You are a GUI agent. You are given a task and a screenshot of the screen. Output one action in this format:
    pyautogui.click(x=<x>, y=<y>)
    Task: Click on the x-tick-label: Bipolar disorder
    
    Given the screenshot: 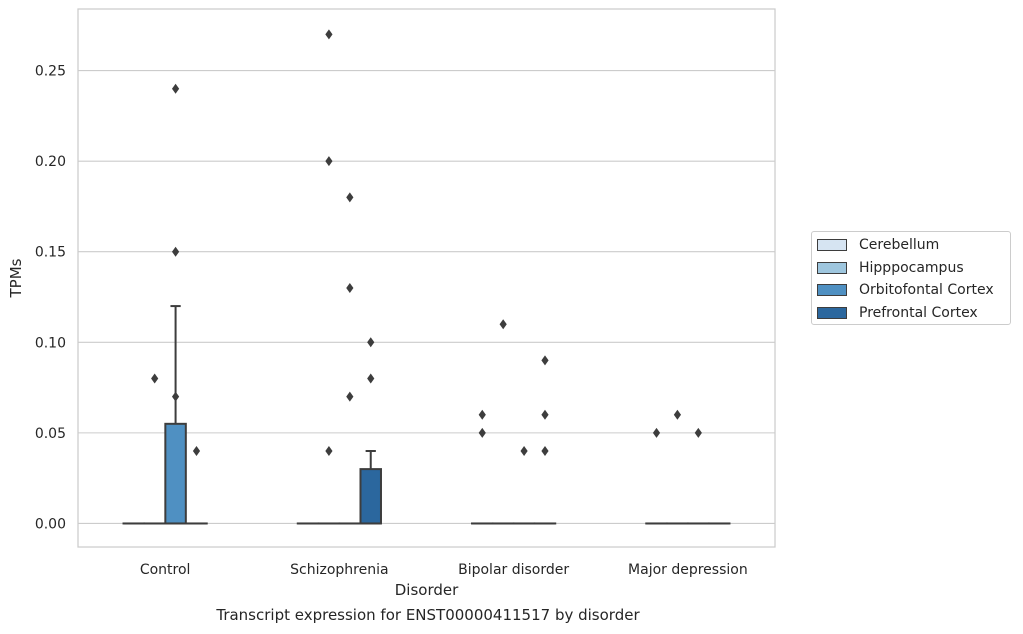 What is the action you would take?
    pyautogui.click(x=513, y=570)
    